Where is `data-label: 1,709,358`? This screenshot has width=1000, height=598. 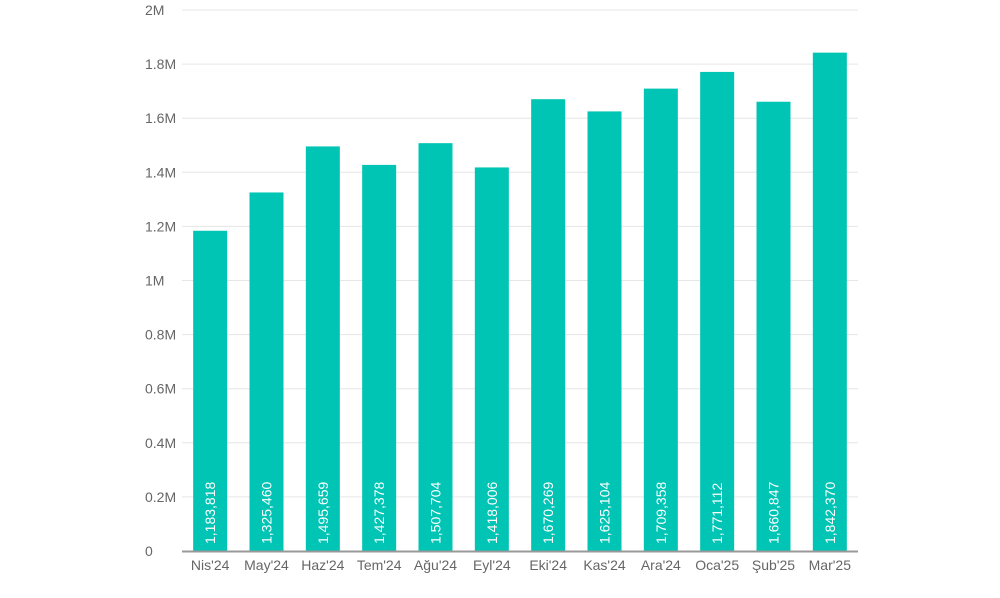
data-label: 1,709,358 is located at coordinates (661, 513).